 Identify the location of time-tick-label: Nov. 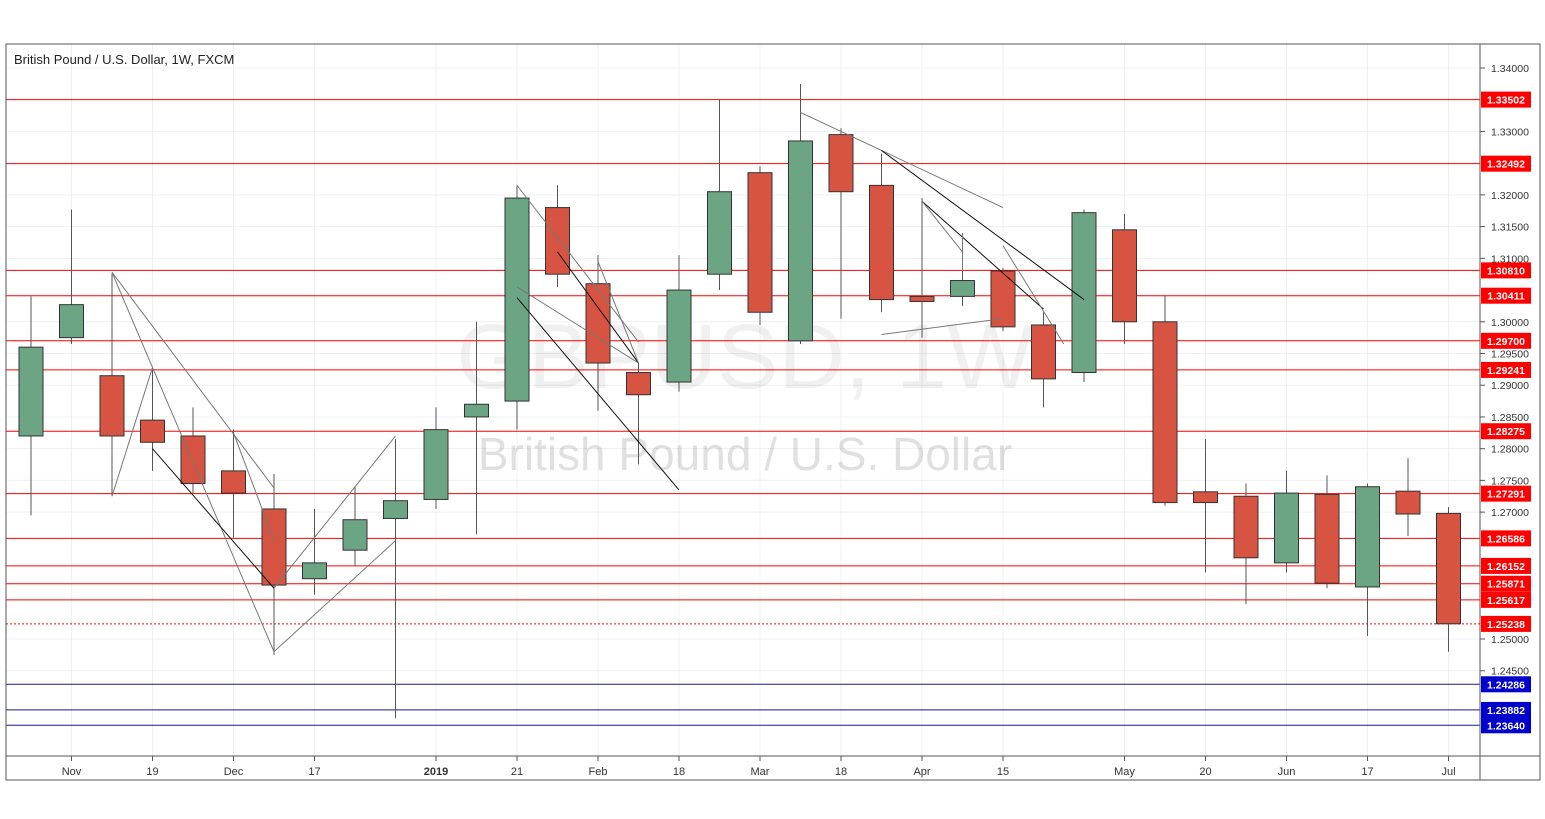
(72, 772).